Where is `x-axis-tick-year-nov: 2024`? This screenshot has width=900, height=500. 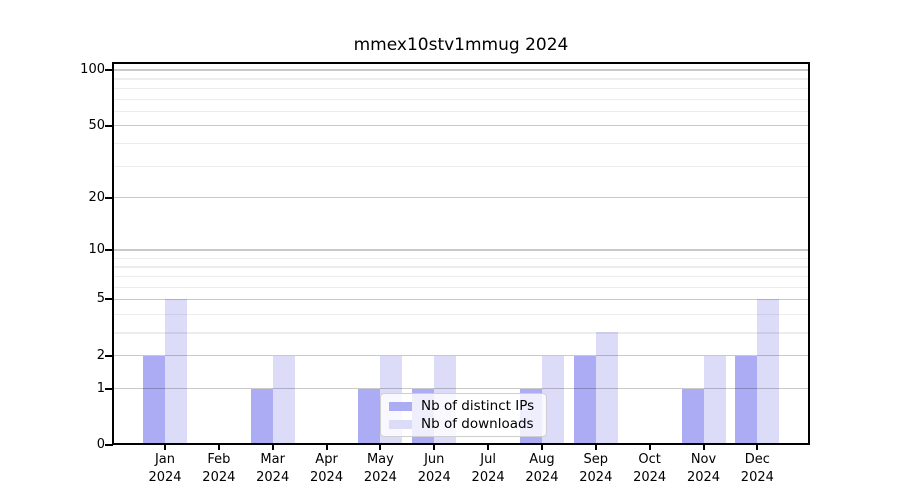 x-axis-tick-year-nov: 2024 is located at coordinates (703, 477).